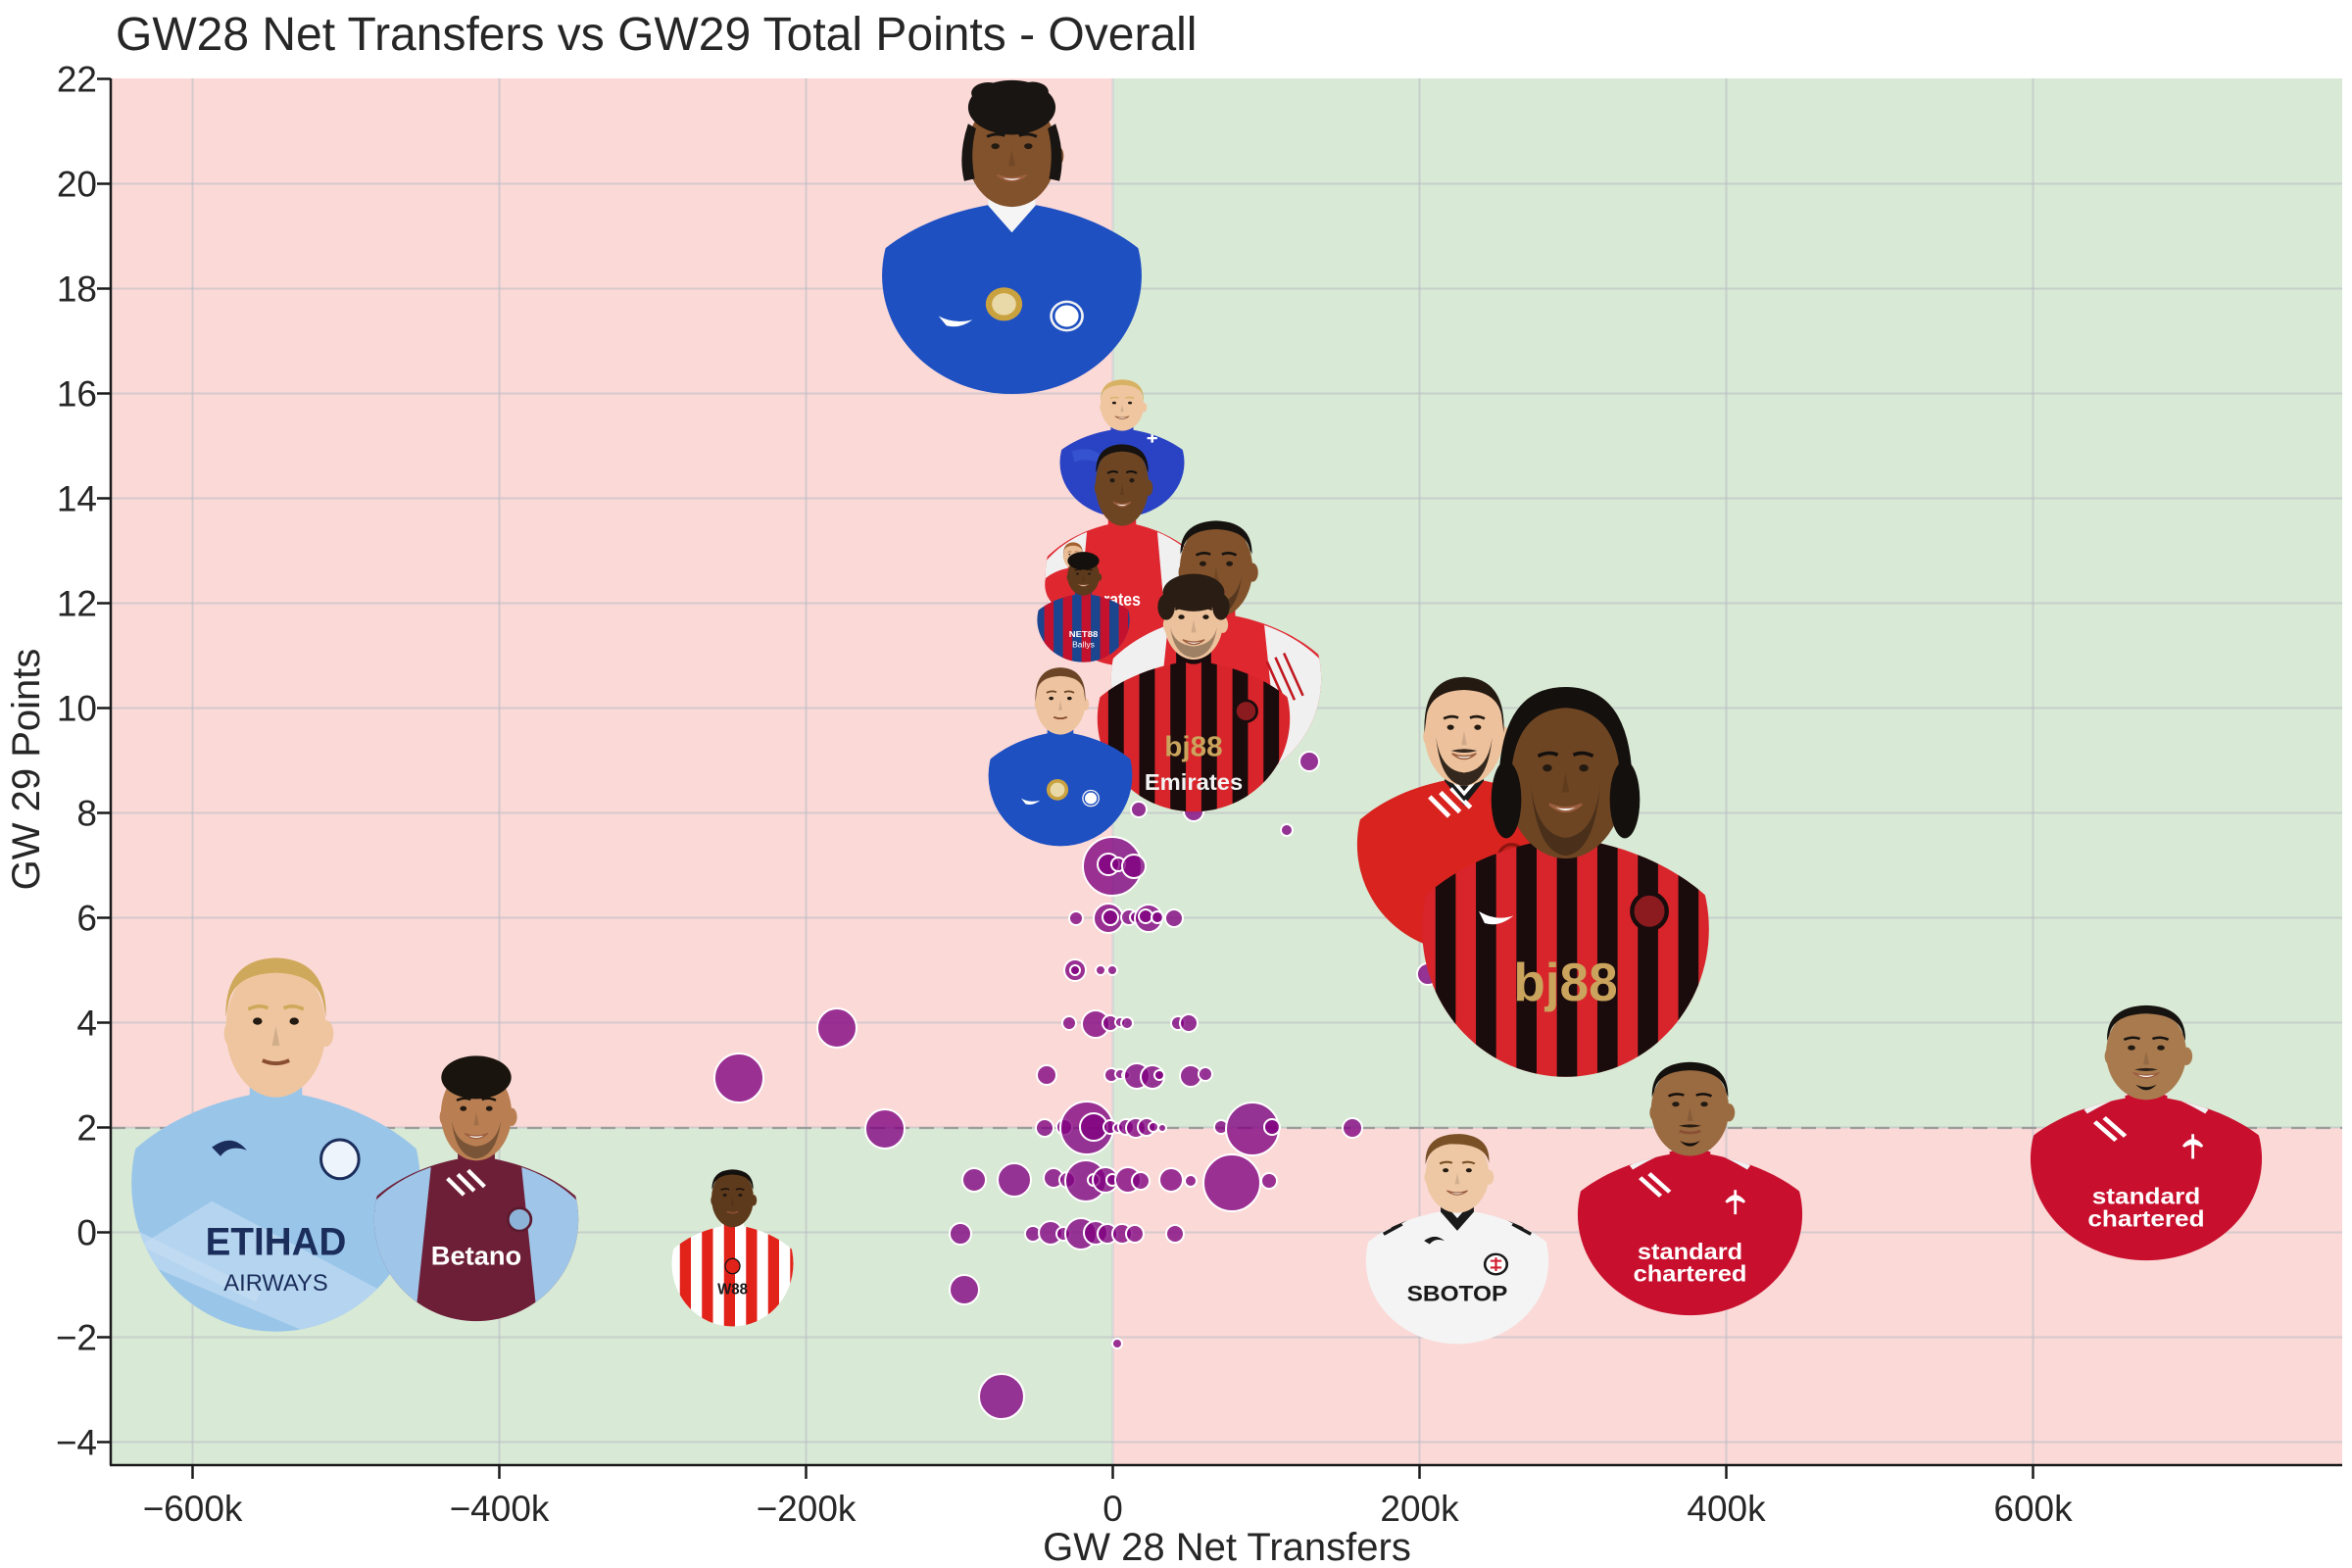 The width and height of the screenshot is (2352, 1568). Describe the element at coordinates (77, 499) in the screenshot. I see `svg-text: 14` at that location.